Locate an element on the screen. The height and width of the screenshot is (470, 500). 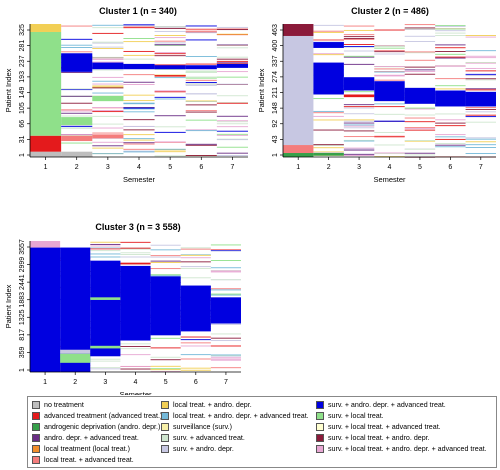
x-tick-label: 1 is located at coordinates (298, 167).